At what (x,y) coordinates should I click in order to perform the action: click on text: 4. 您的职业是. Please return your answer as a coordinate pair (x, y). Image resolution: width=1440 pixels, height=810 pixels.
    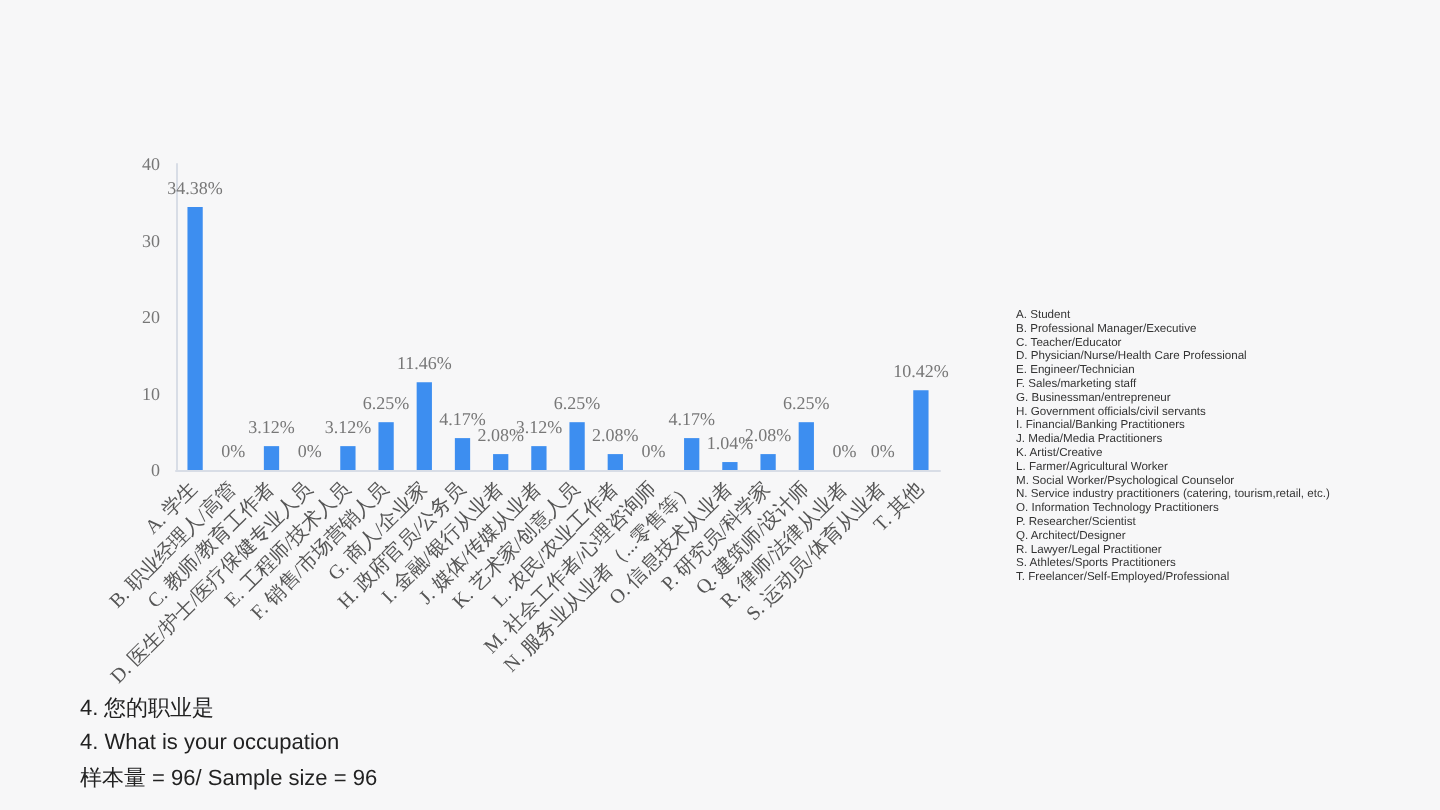
    Looking at the image, I should click on (147, 708).